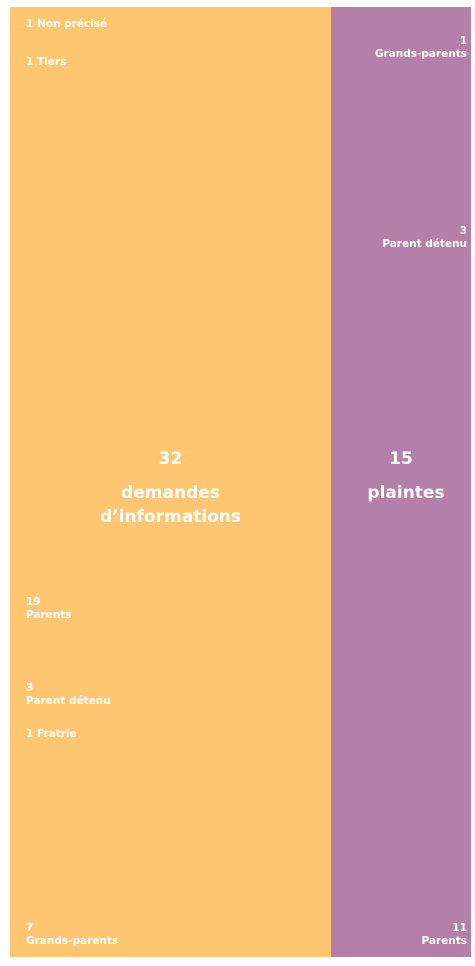 This screenshot has width=475, height=966. What do you see at coordinates (33, 601) in the screenshot?
I see `segment-value: 19` at bounding box center [33, 601].